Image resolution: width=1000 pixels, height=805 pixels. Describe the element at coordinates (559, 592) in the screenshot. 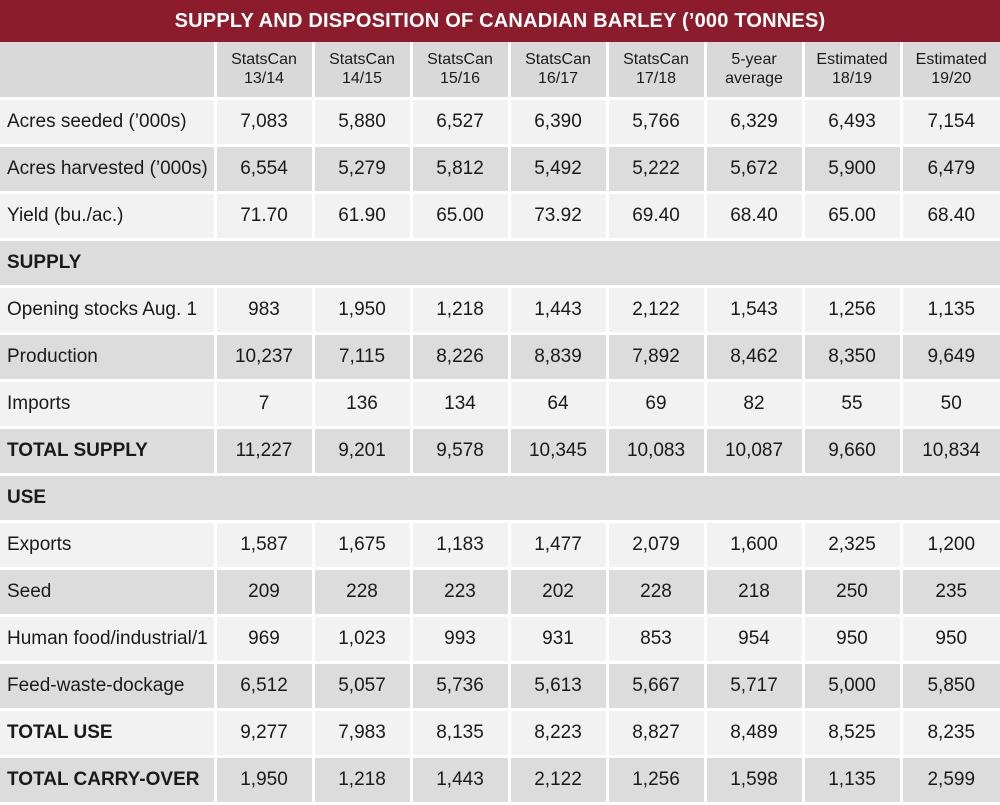

I see `table-cell: 202` at that location.